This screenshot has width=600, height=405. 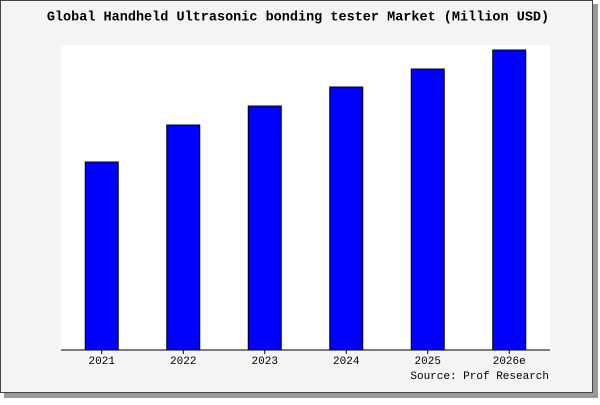 What do you see at coordinates (102, 362) in the screenshot?
I see `x-tick-label: 2021` at bounding box center [102, 362].